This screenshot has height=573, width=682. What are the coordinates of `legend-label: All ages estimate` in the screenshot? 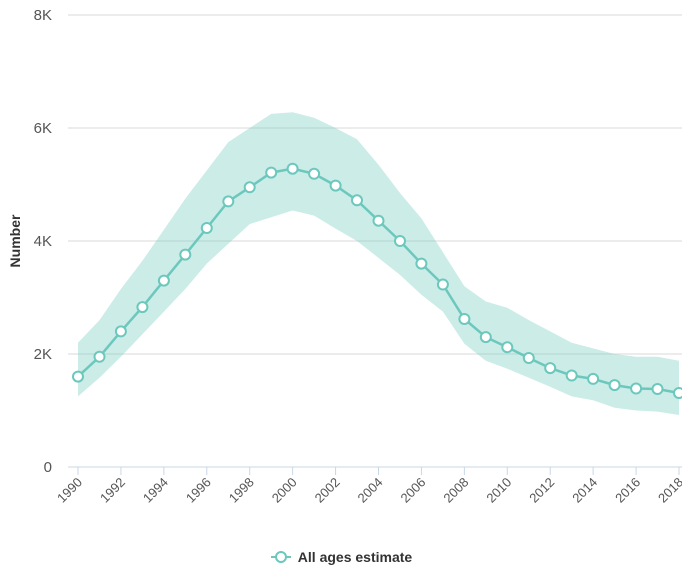 It's located at (355, 557).